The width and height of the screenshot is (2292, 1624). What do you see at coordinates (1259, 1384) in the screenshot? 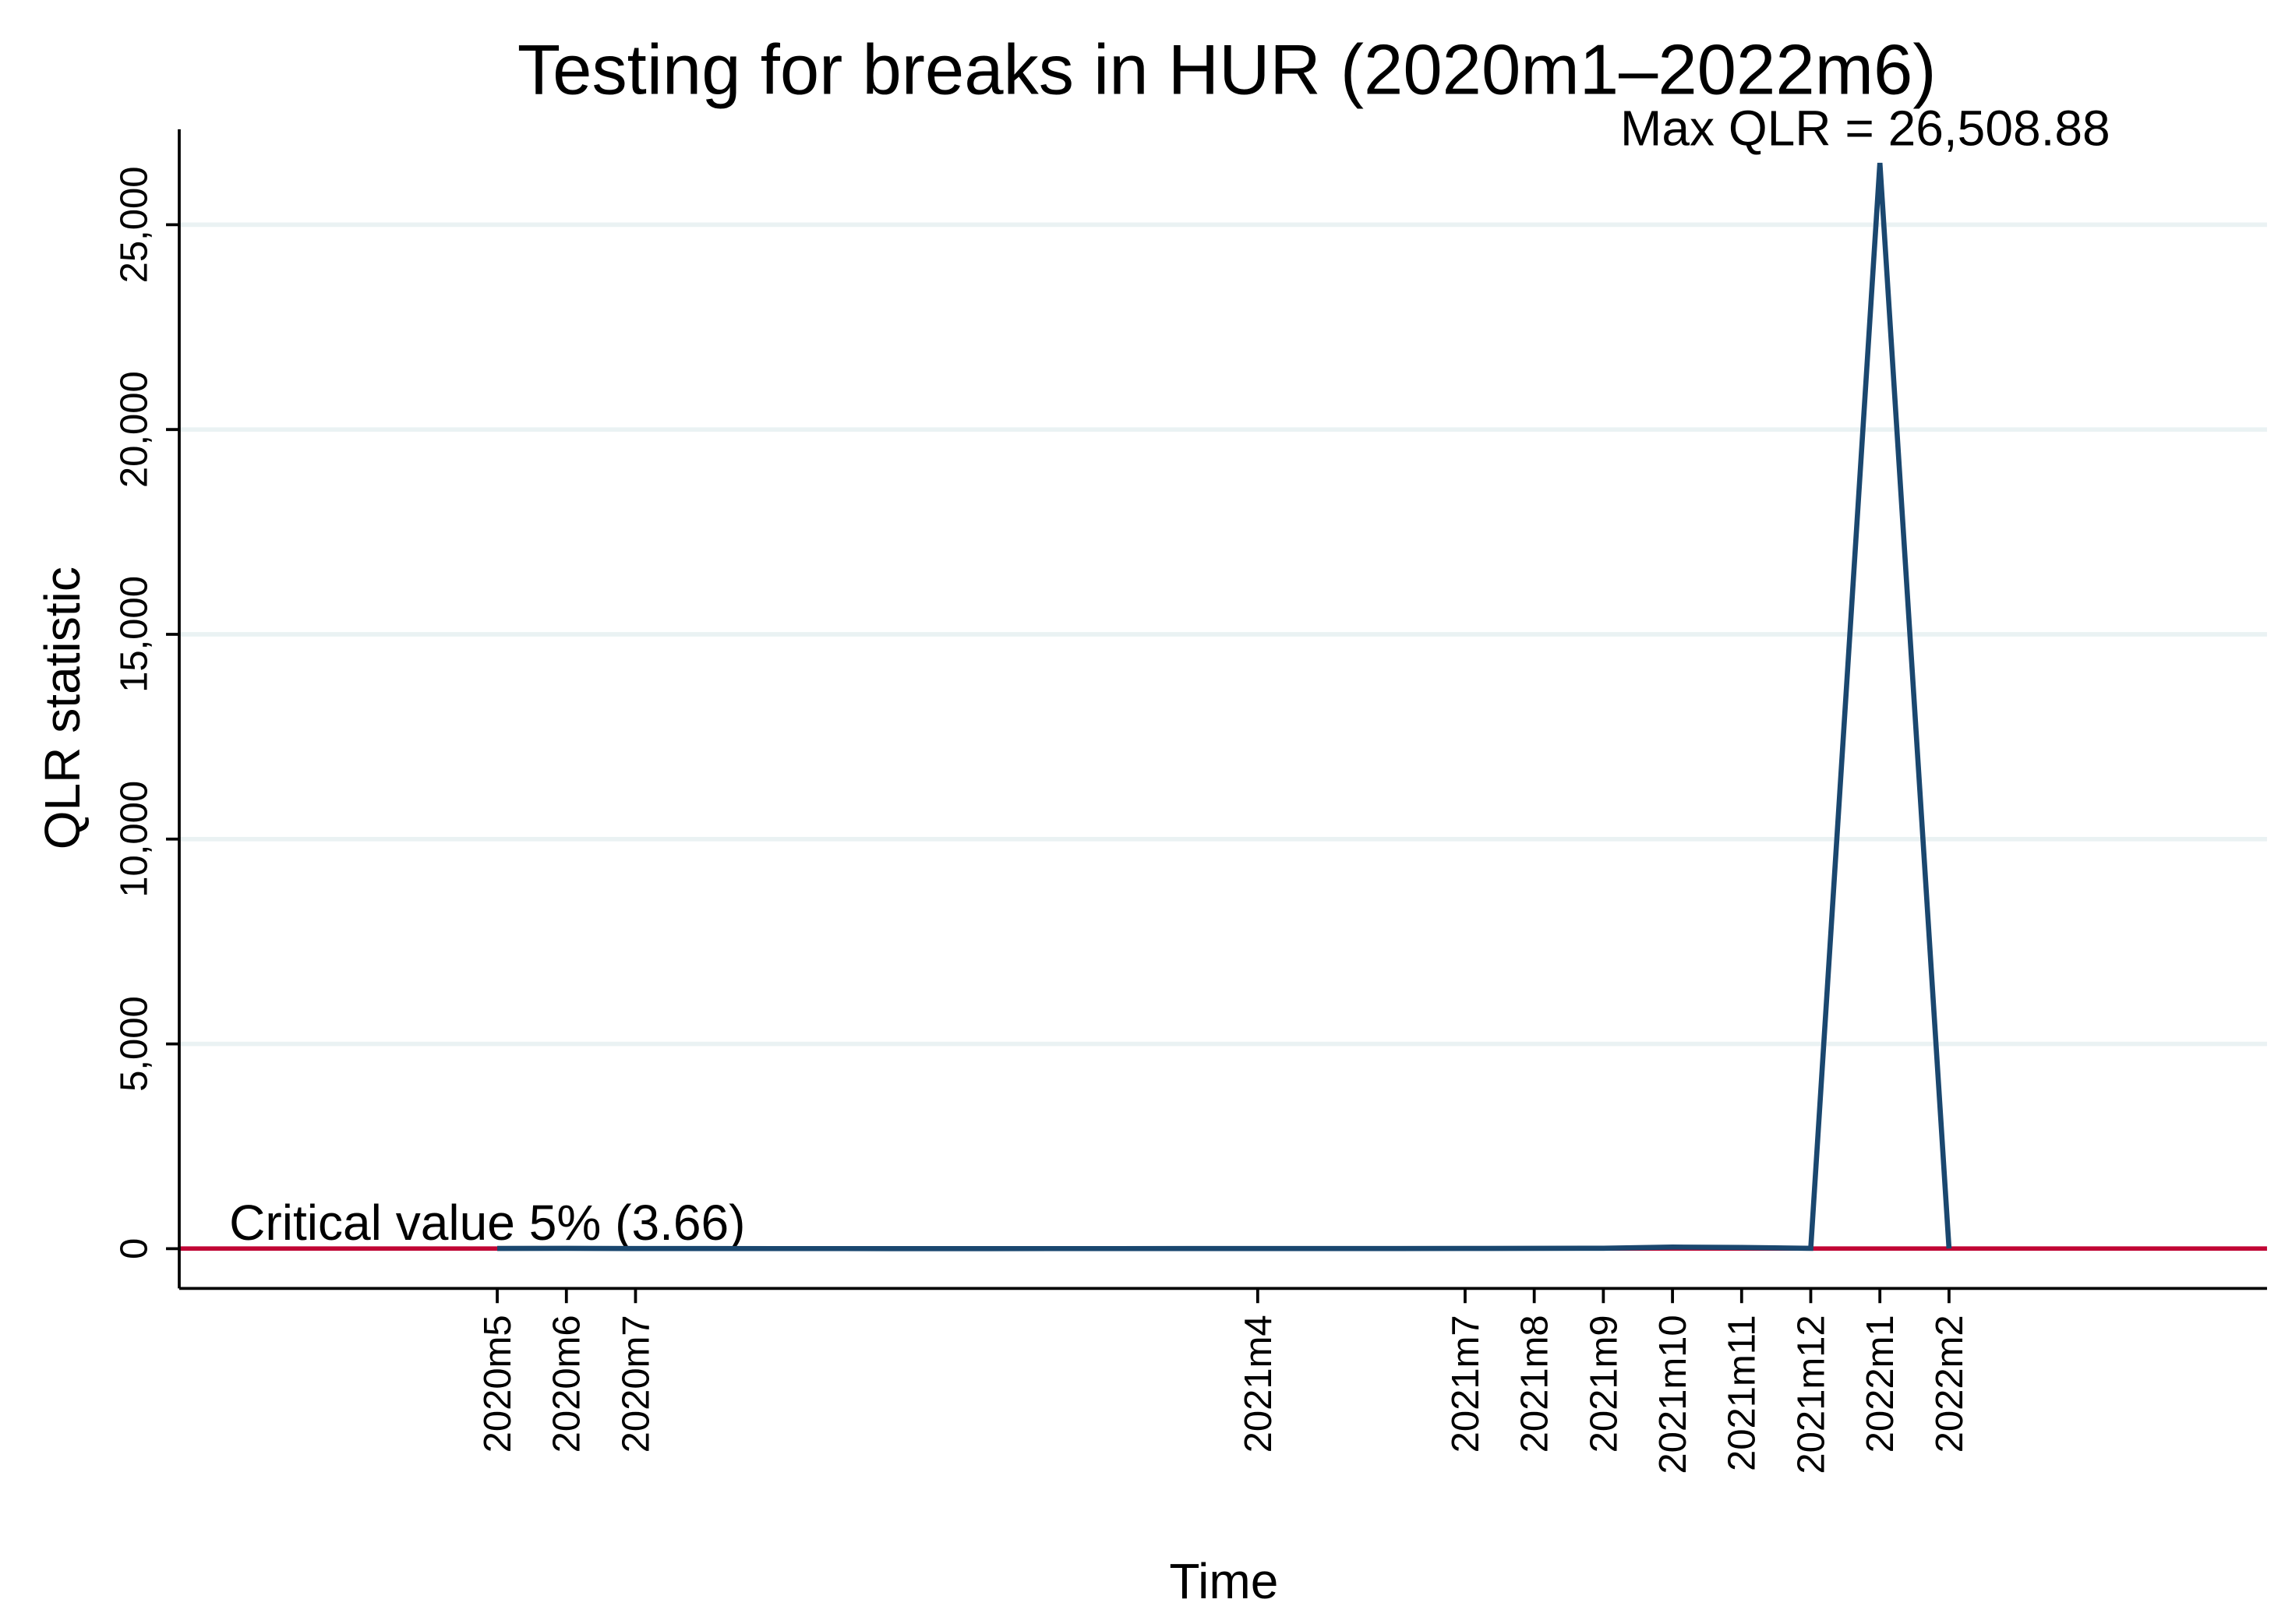
I see `x-tick-label: 2021m4` at bounding box center [1259, 1384].